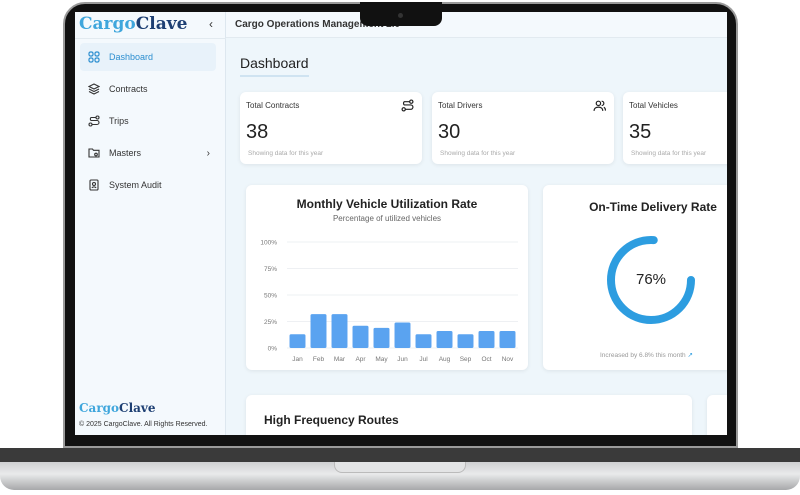  Describe the element at coordinates (360, 359) in the screenshot. I see `x-tick-label: Apr` at that location.